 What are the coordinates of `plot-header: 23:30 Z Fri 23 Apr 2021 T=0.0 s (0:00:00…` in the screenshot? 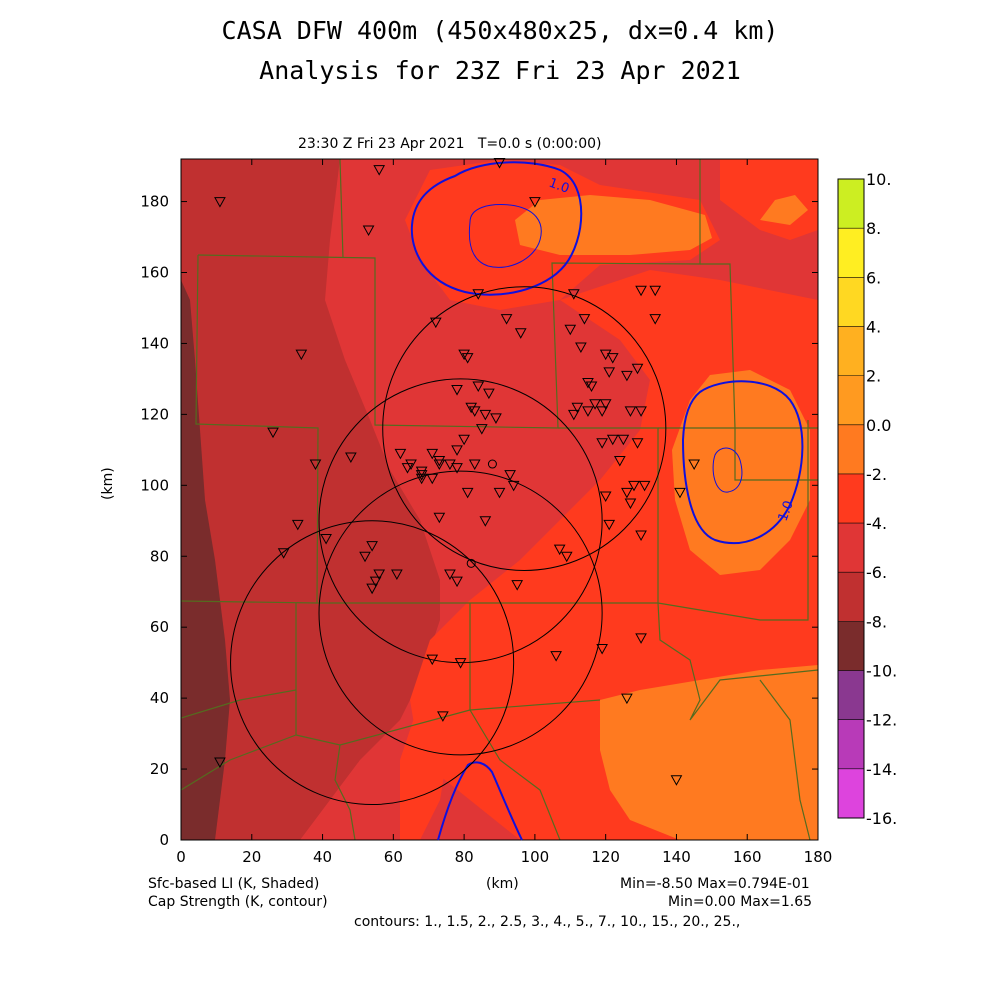 It's located at (450, 144).